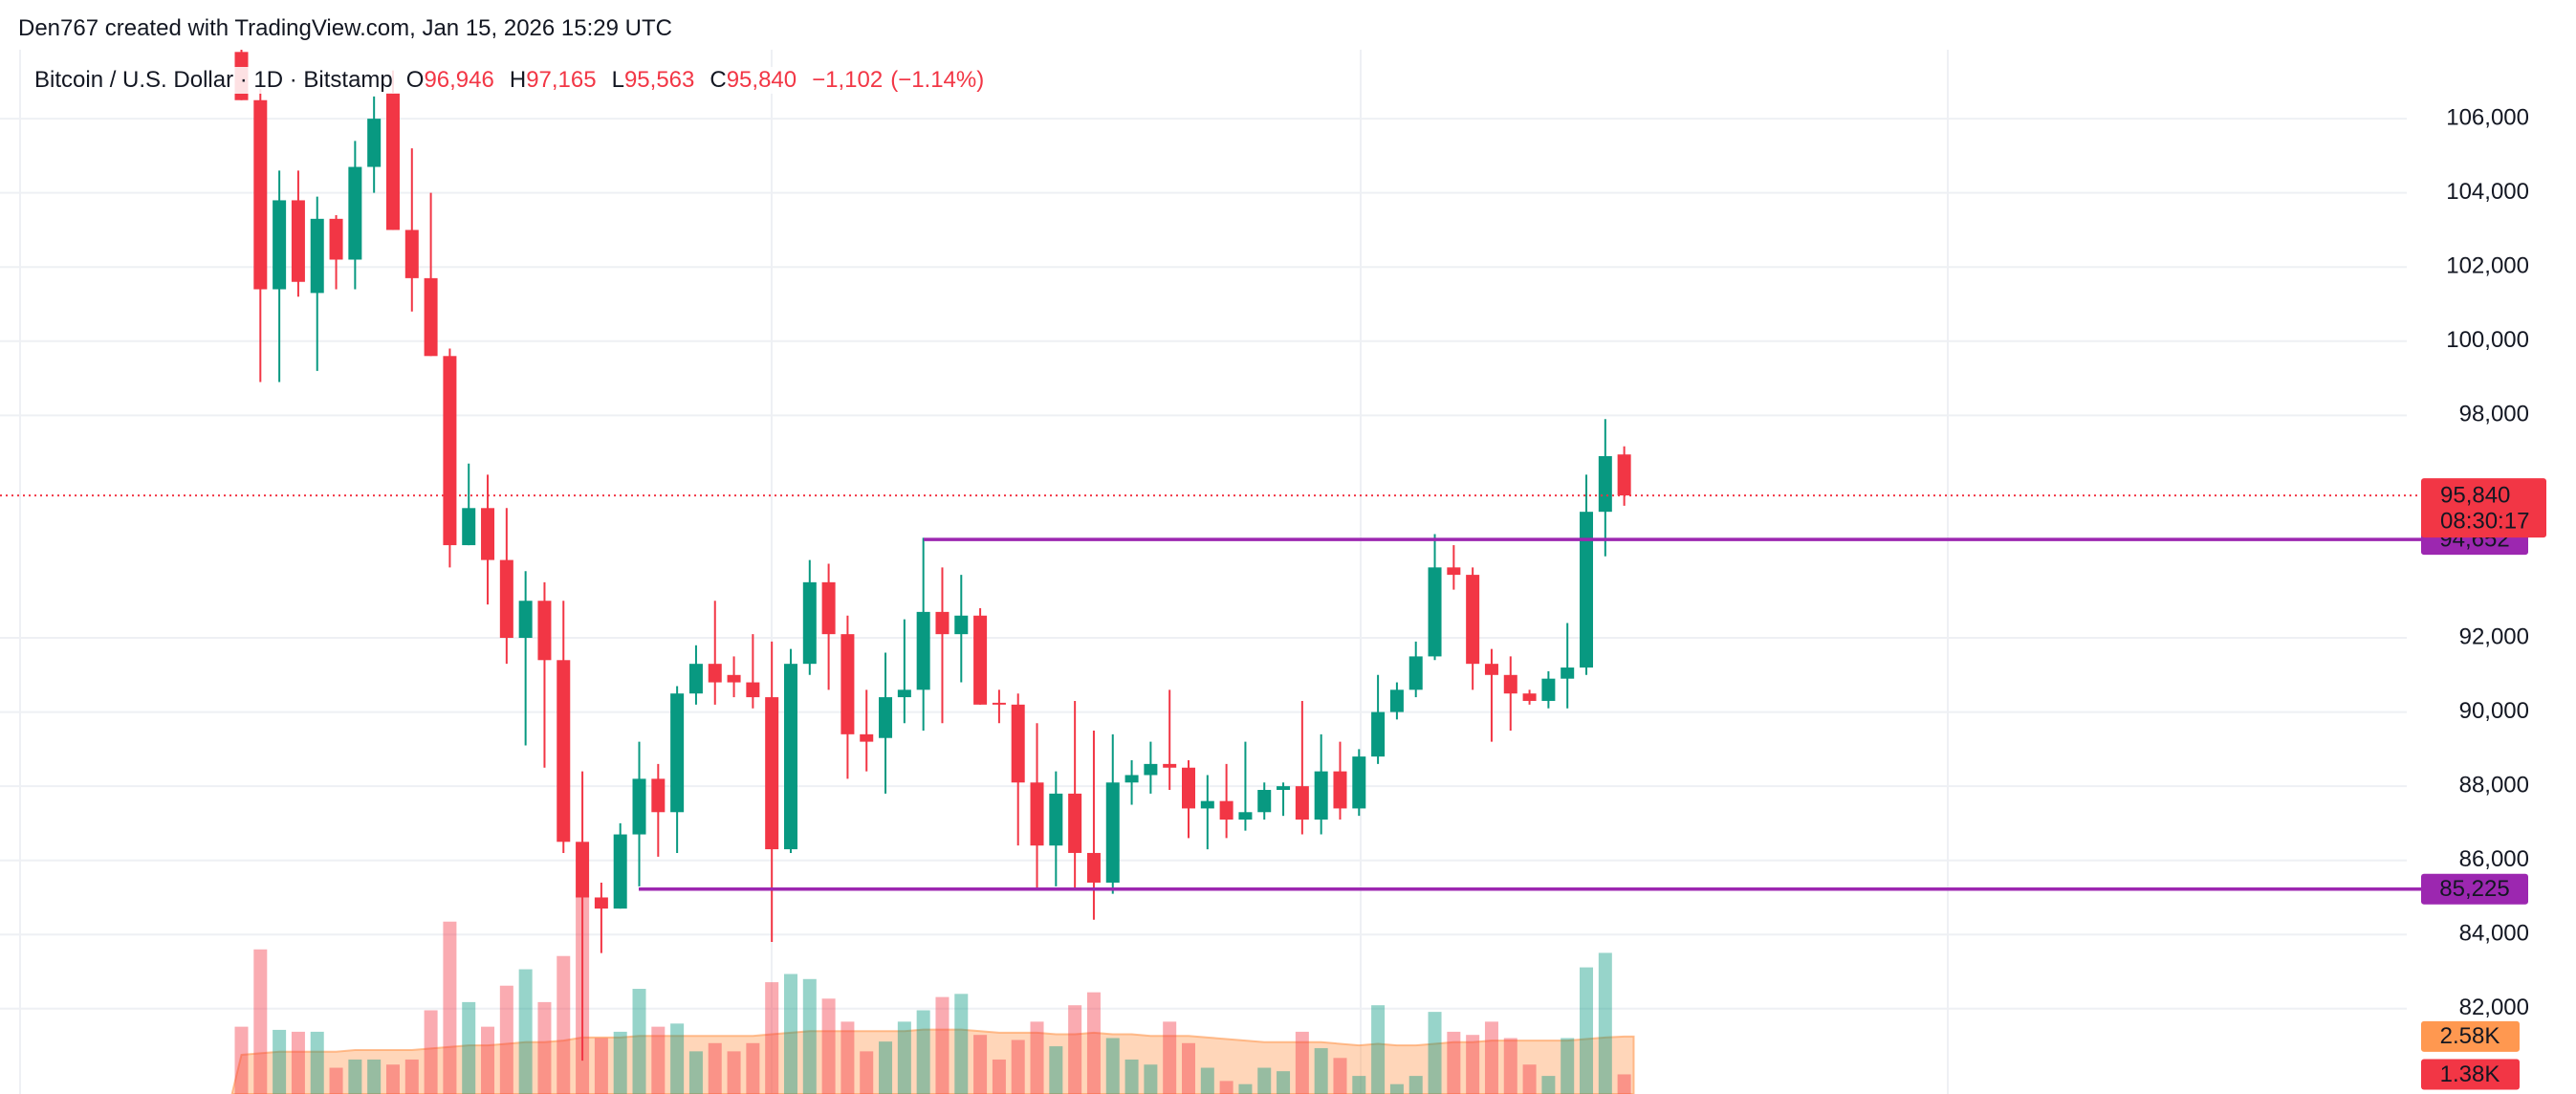 This screenshot has height=1094, width=2576. Describe the element at coordinates (2470, 1074) in the screenshot. I see `volume-last-label: 1.38K` at that location.